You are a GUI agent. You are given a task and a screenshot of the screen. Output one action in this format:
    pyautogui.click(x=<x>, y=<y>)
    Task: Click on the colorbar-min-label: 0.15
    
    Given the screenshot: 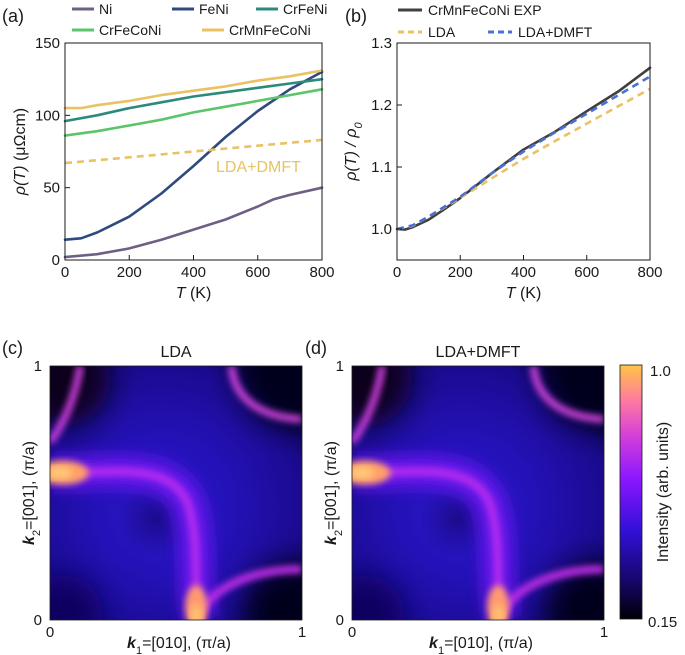 What is the action you would take?
    pyautogui.click(x=662, y=622)
    